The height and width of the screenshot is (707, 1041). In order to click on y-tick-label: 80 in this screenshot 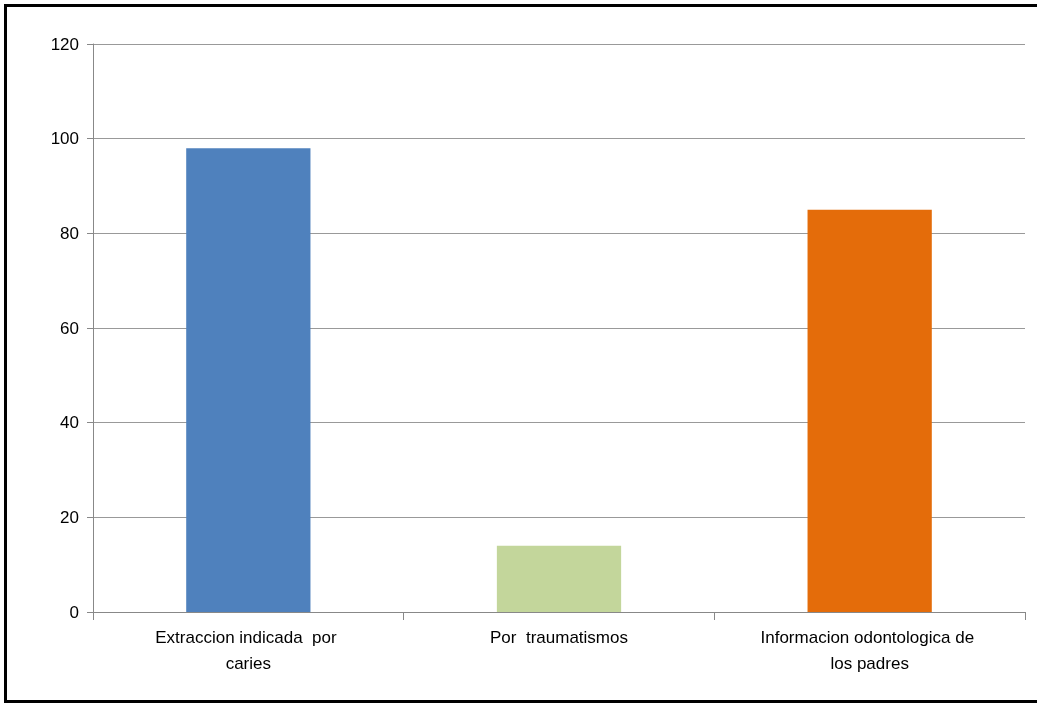, I will do `click(69, 233)`.